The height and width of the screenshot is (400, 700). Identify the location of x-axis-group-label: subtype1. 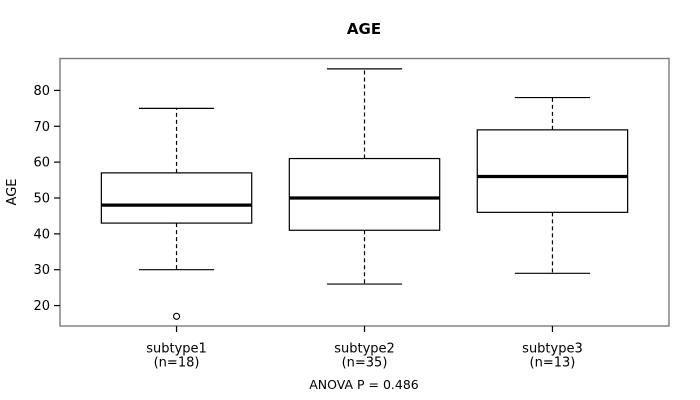
(176, 349).